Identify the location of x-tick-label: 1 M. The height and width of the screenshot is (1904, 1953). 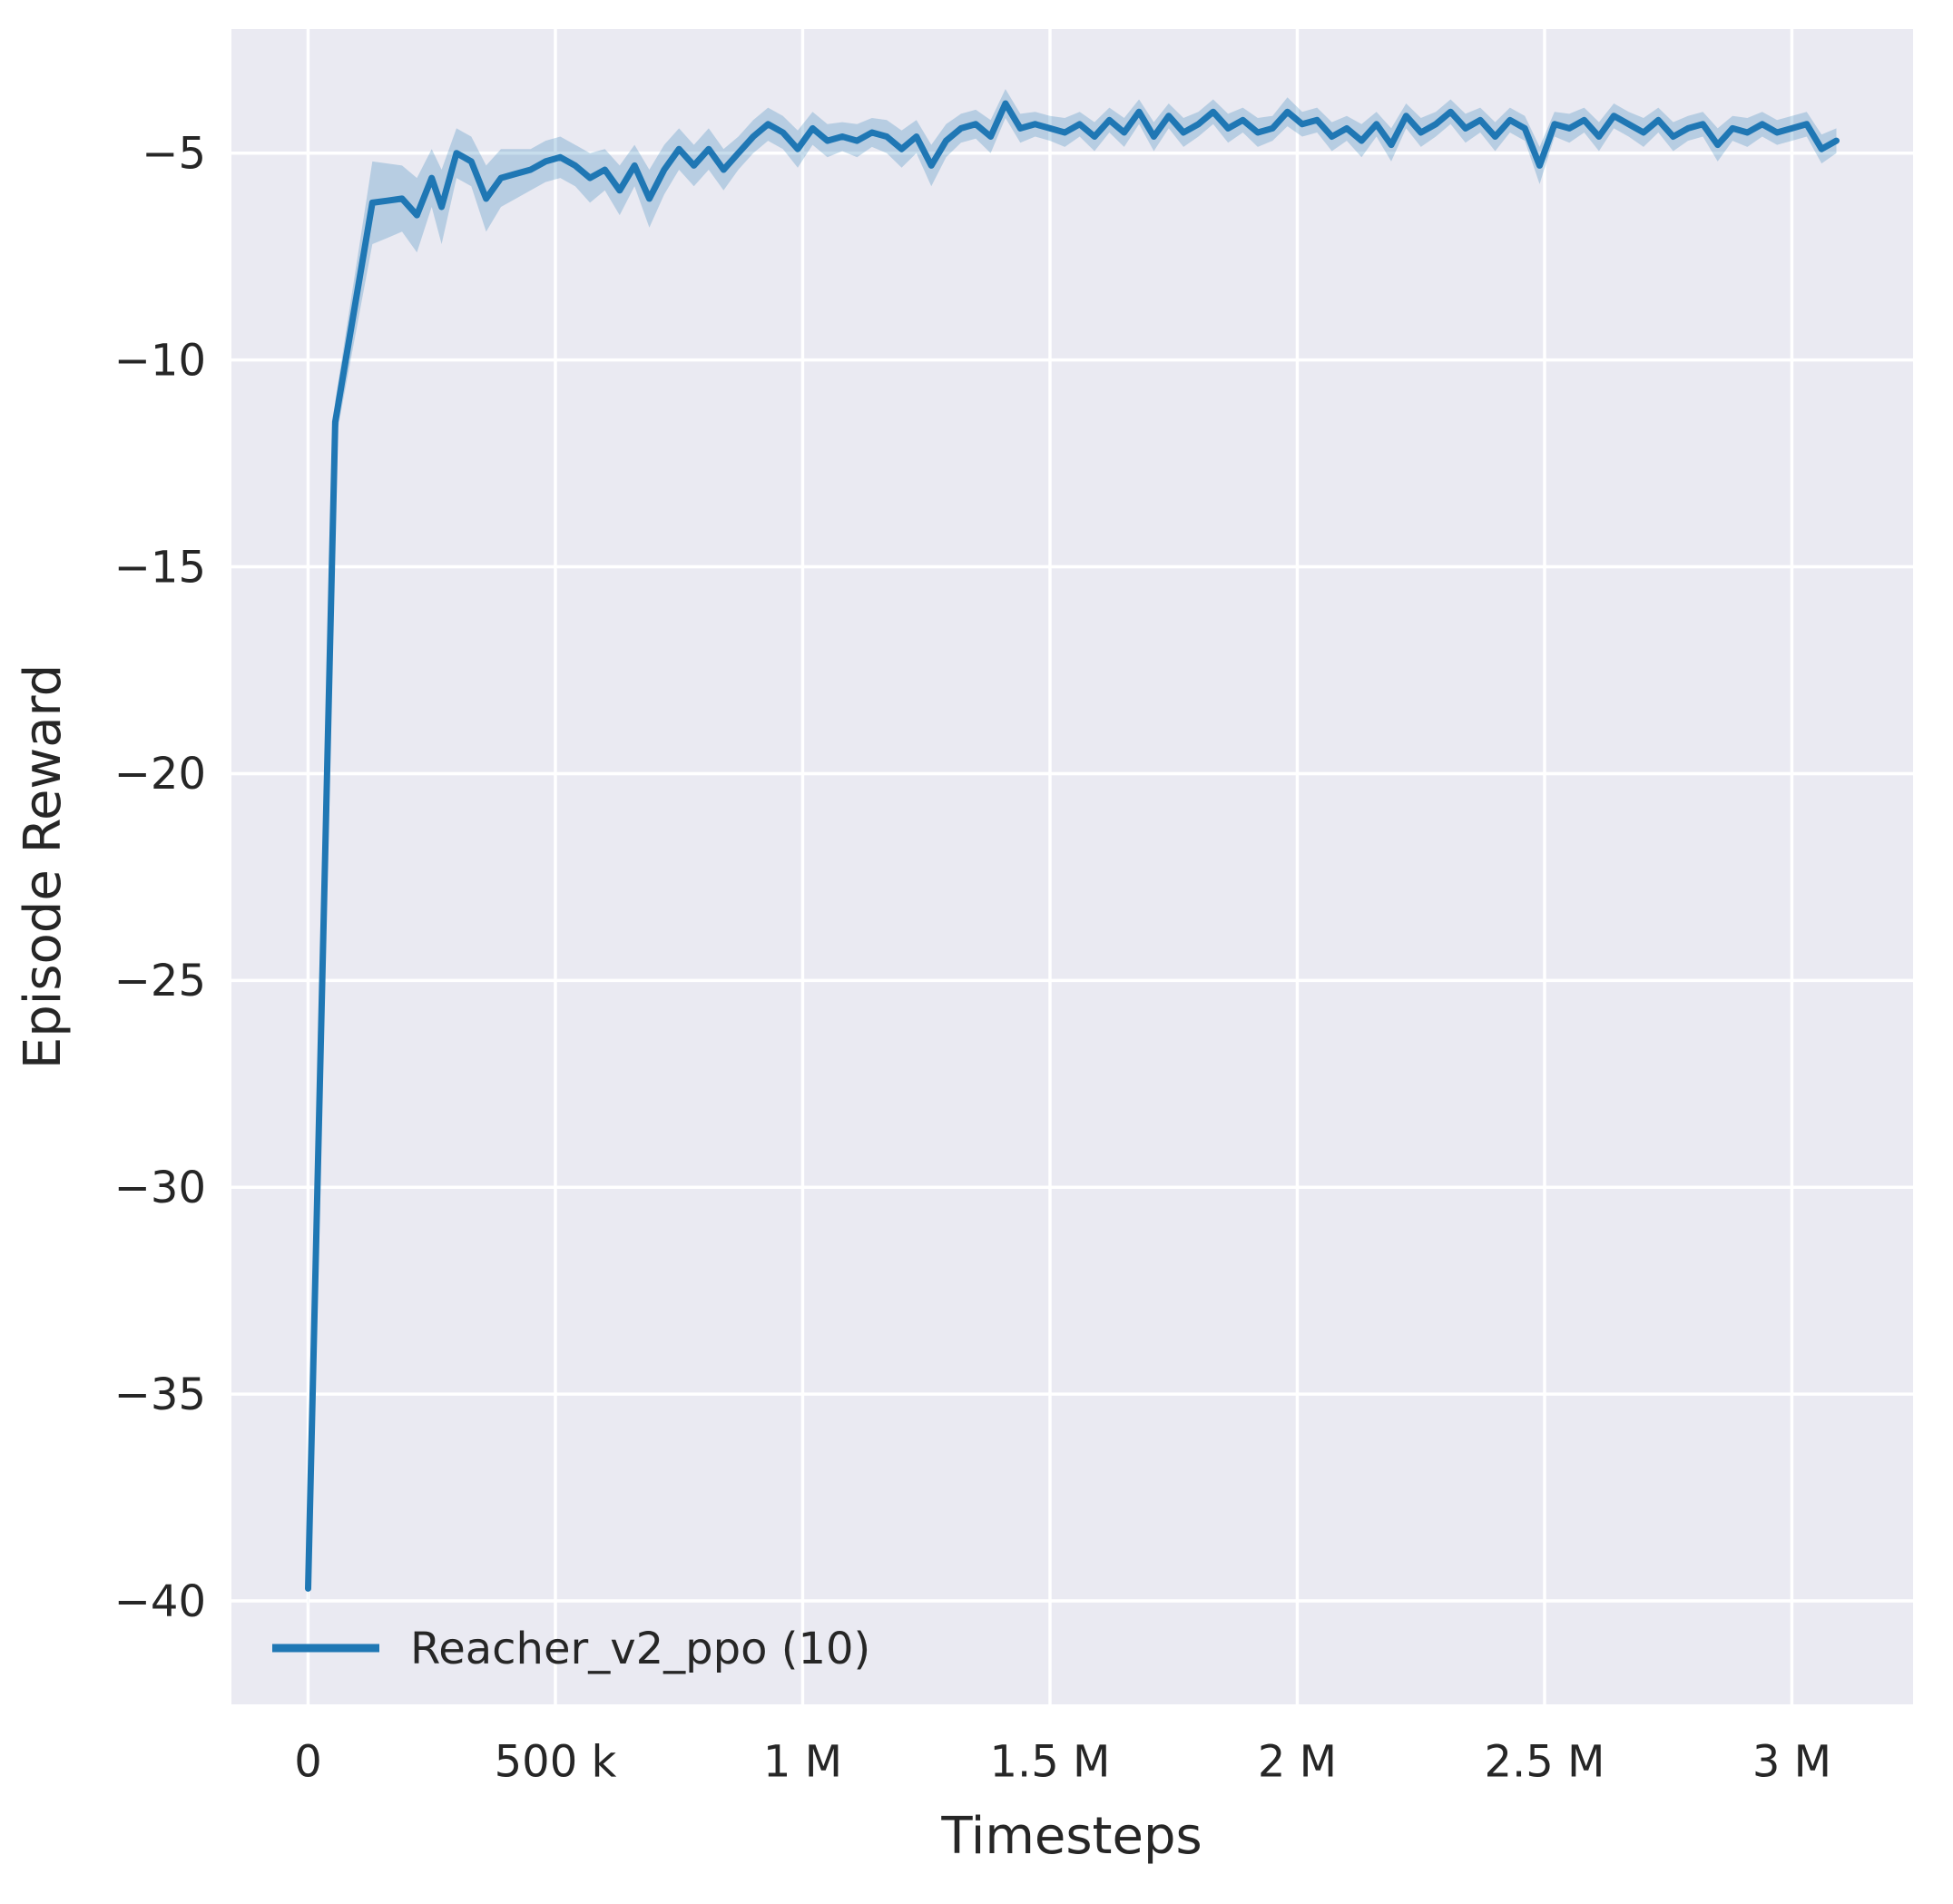
(802, 1763).